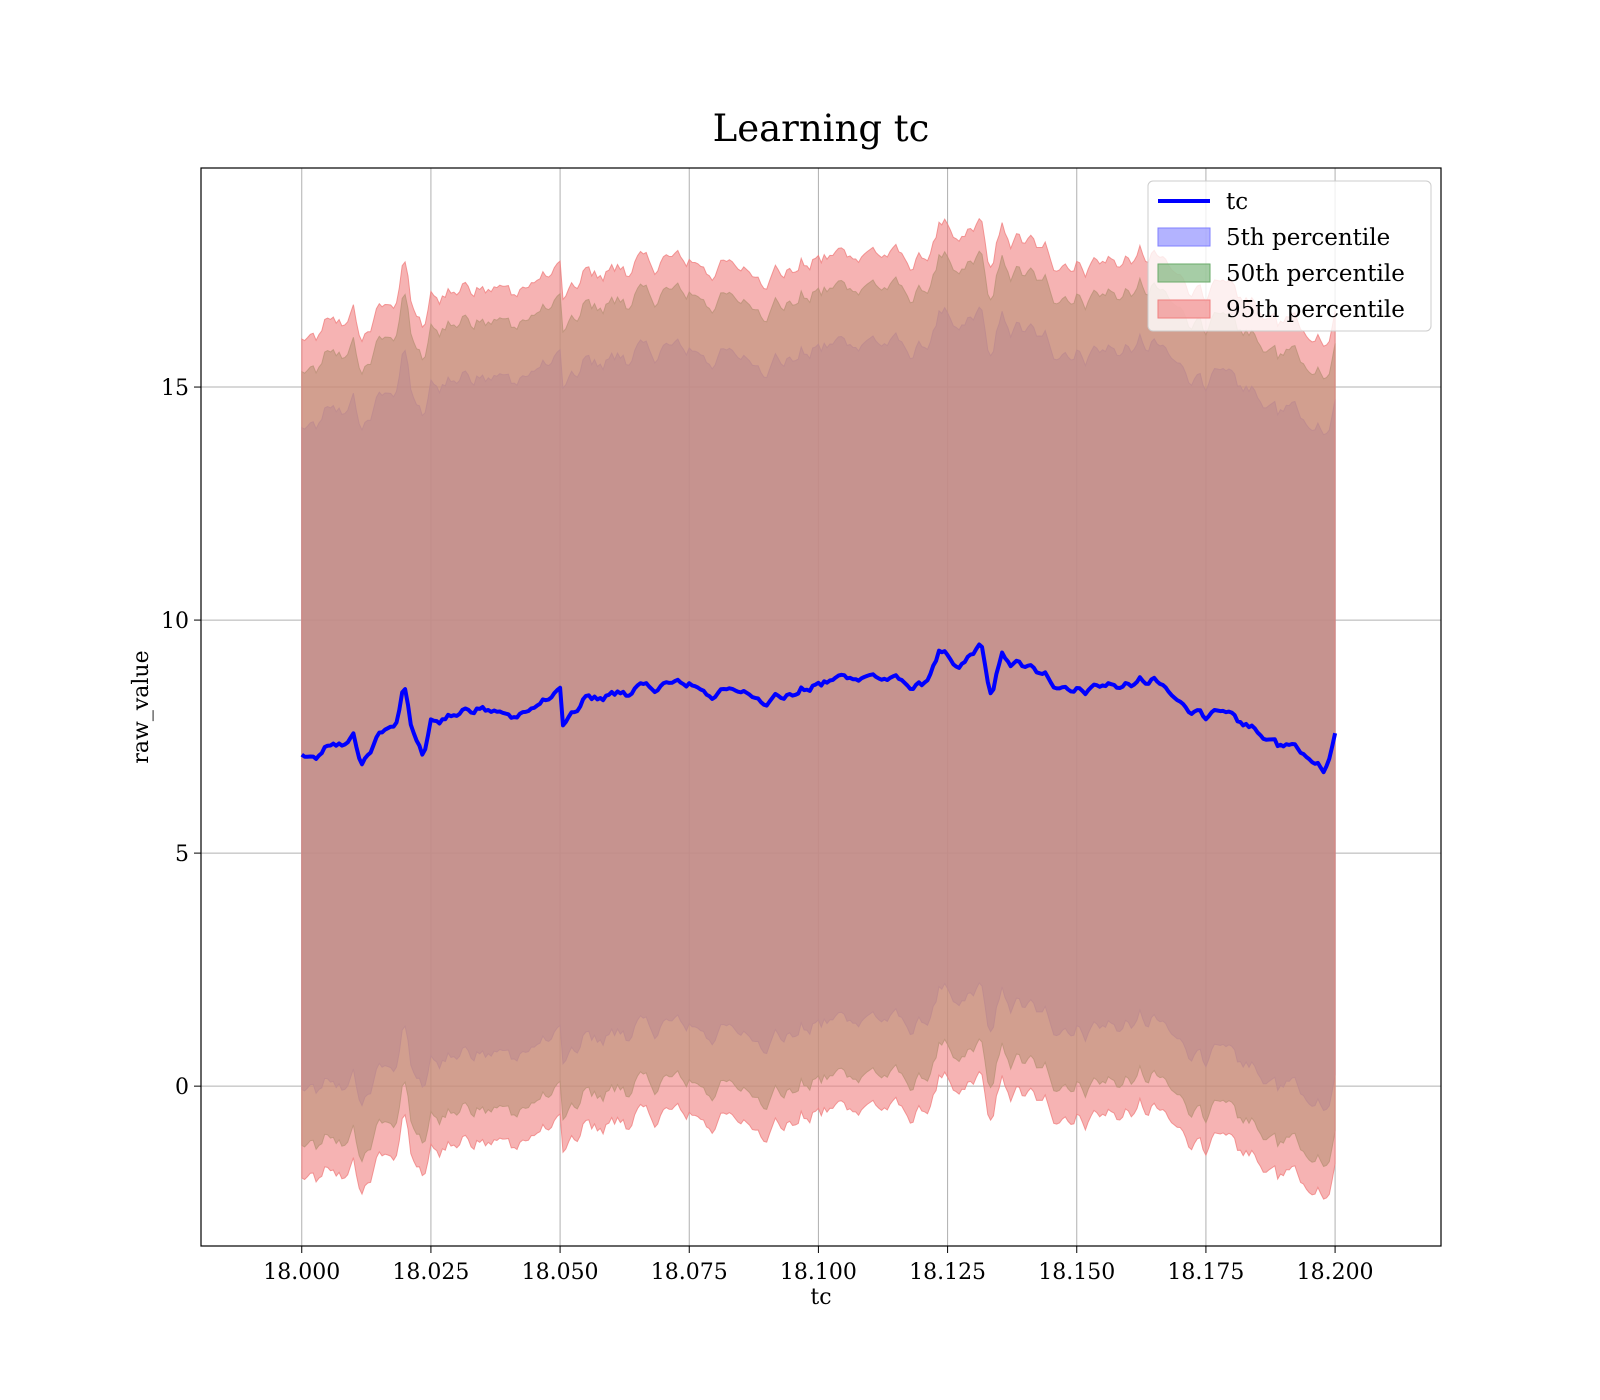 The width and height of the screenshot is (1600, 1400). I want to click on x-tick-label: 18.075, so click(689, 1272).